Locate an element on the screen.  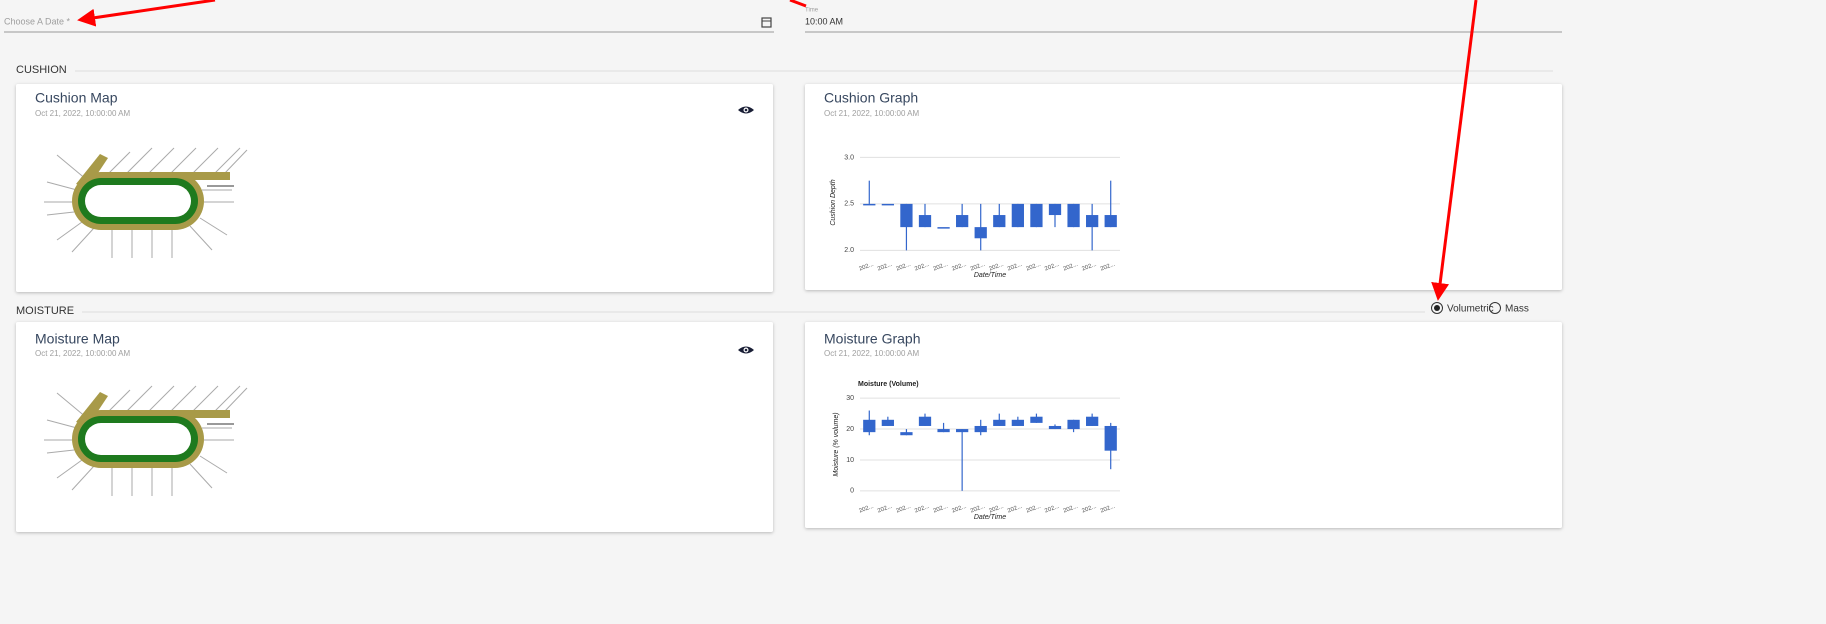
card-title: Cushion Graph is located at coordinates (871, 98).